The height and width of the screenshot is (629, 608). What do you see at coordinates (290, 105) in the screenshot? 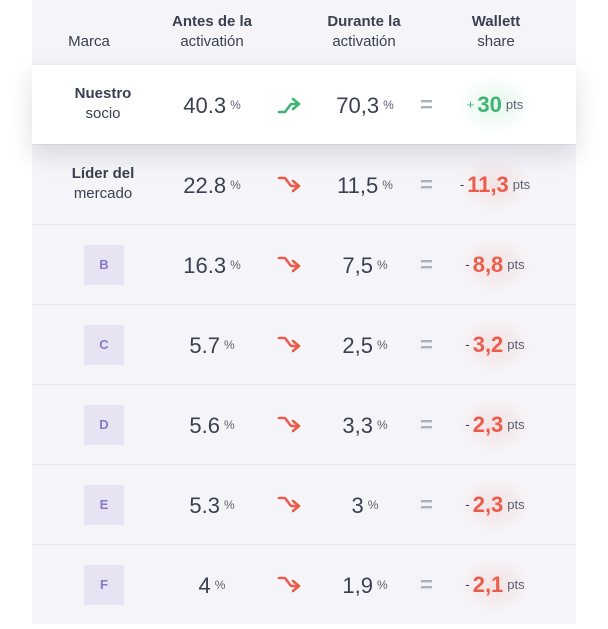
I see `up-arrow-icon` at bounding box center [290, 105].